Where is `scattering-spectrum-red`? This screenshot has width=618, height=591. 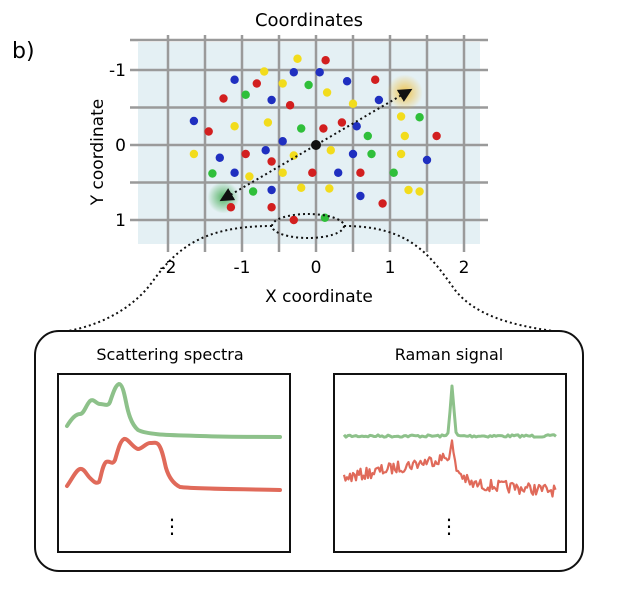 scattering-spectrum-red is located at coordinates (173, 464).